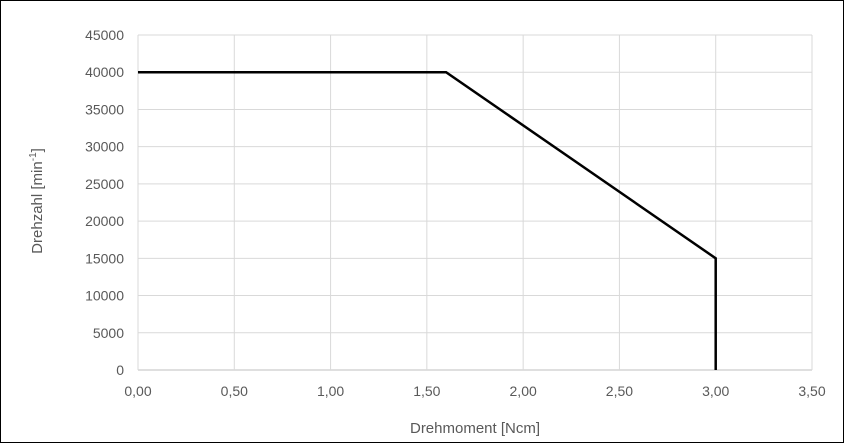 Image resolution: width=844 pixels, height=443 pixels. What do you see at coordinates (104, 35) in the screenshot?
I see `y-tick-label: 45000` at bounding box center [104, 35].